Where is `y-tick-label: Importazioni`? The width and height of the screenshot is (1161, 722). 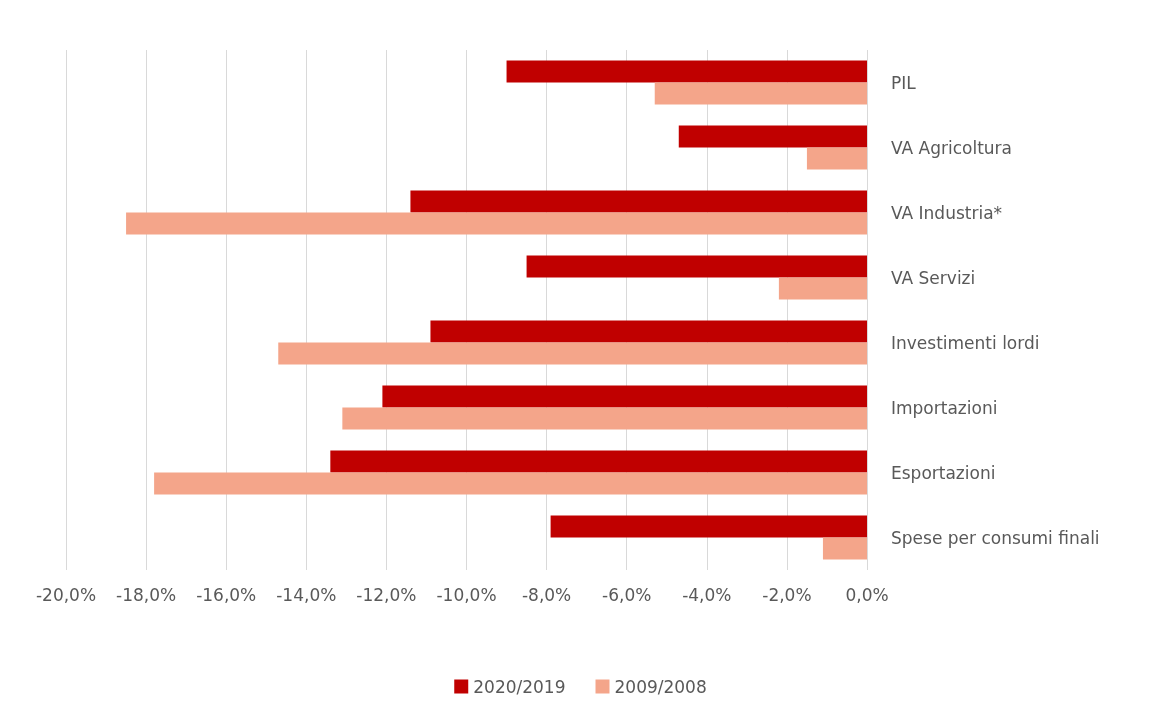
y-tick-label: Importazioni is located at coordinates (944, 407).